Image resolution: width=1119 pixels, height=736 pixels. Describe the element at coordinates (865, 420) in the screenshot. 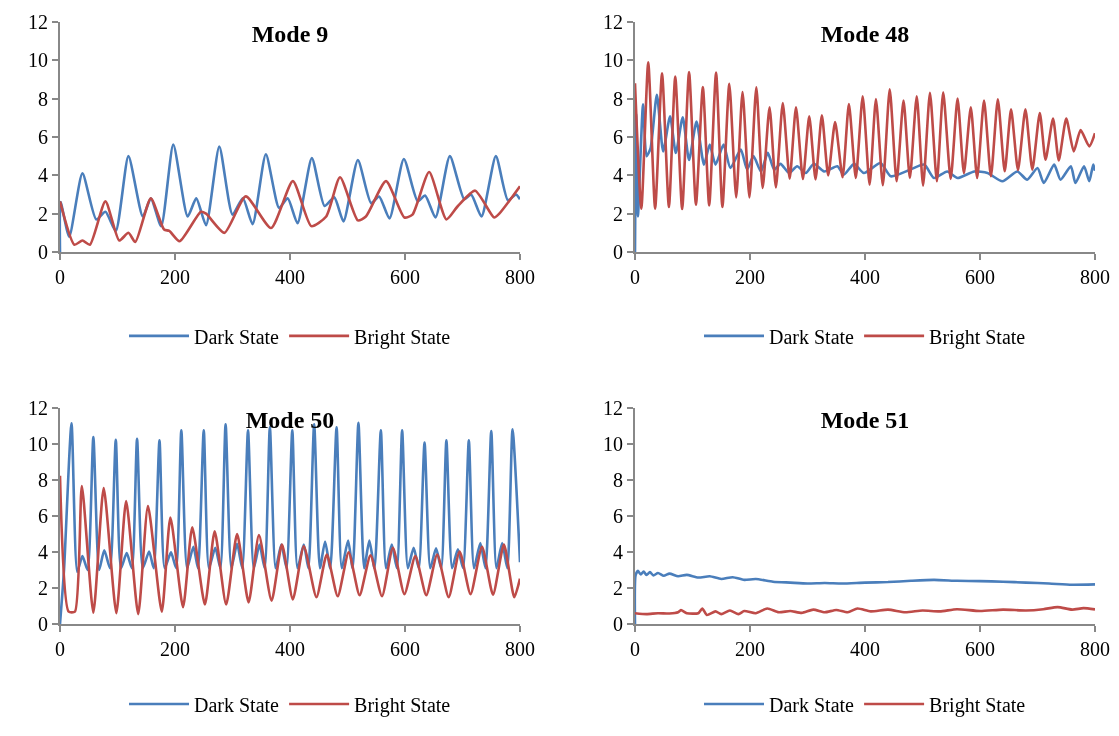

I see `chart-title: Mode 51` at that location.